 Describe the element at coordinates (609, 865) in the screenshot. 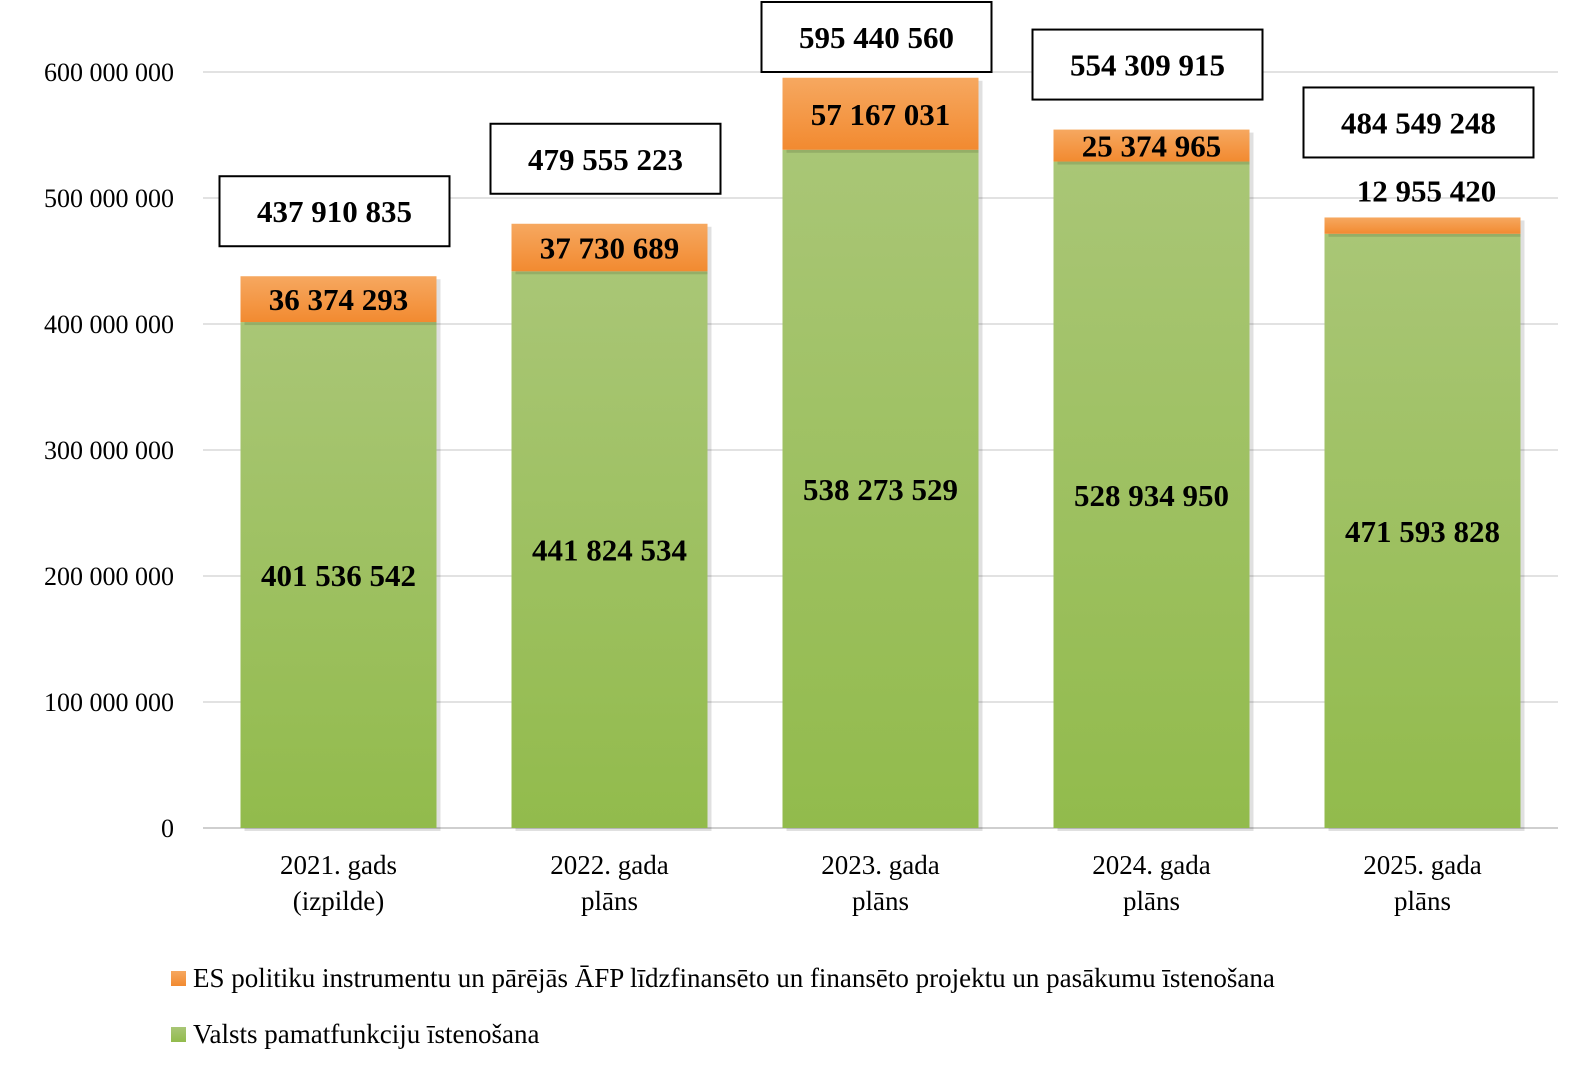

I see `x-tick-label-line: 2022. gada` at that location.